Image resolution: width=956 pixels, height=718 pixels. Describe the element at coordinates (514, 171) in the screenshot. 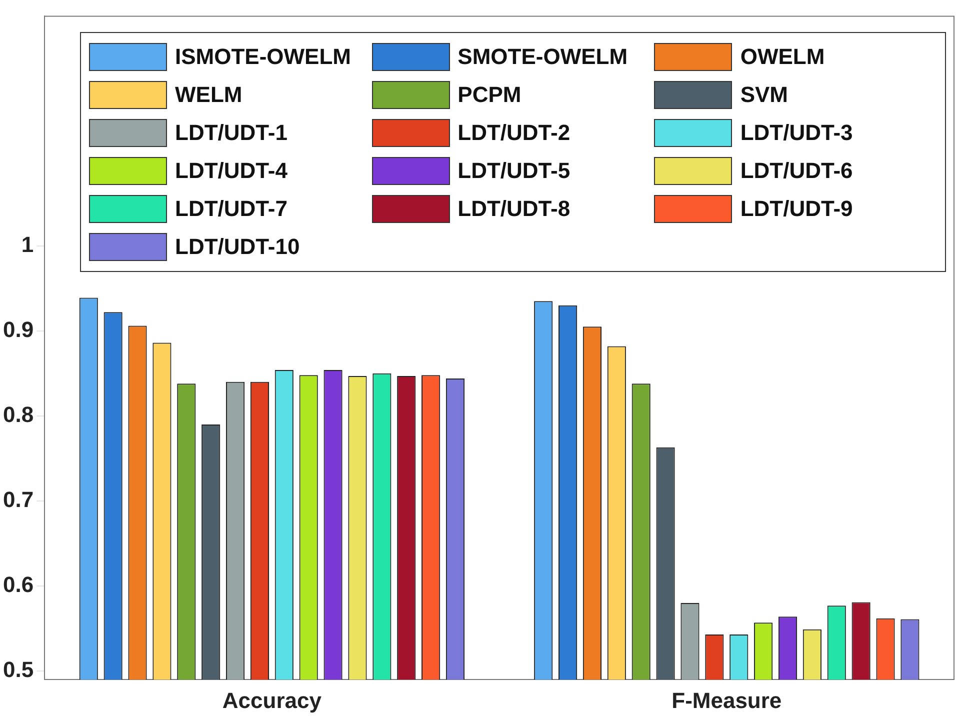

I see `legend-label: LDT/UDT-5` at that location.